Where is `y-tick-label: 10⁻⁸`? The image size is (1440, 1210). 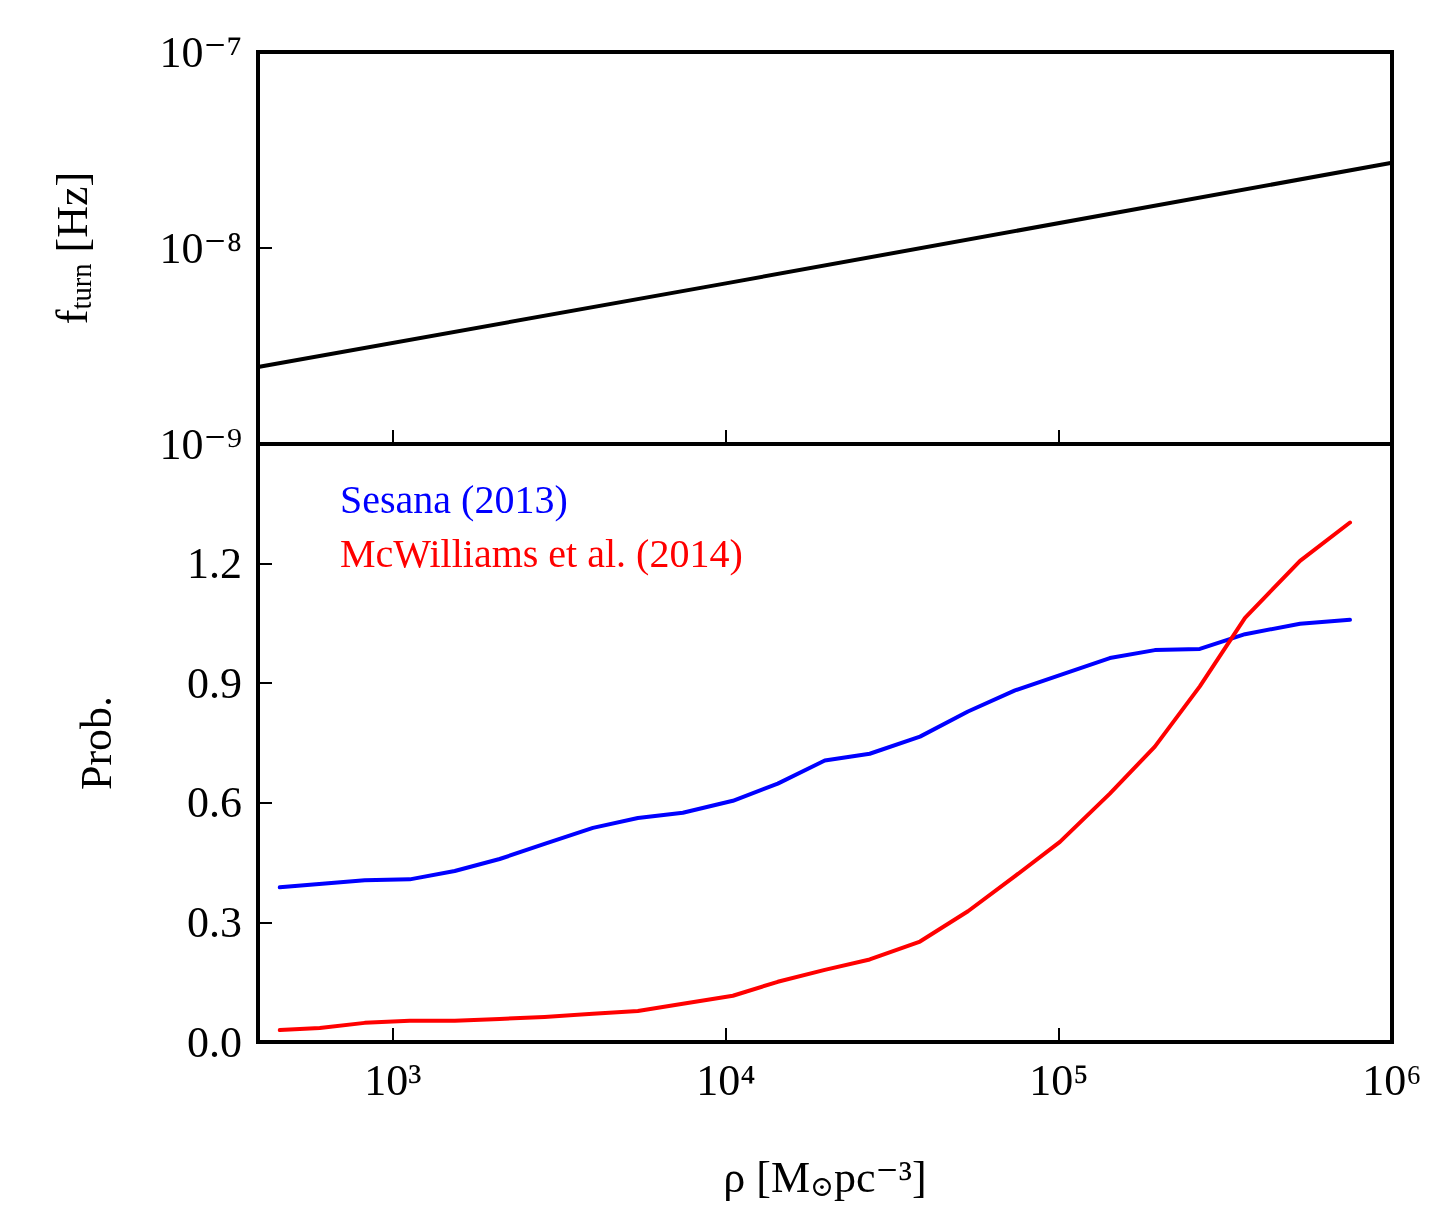
y-tick-label: 10⁻⁸ is located at coordinates (200, 248).